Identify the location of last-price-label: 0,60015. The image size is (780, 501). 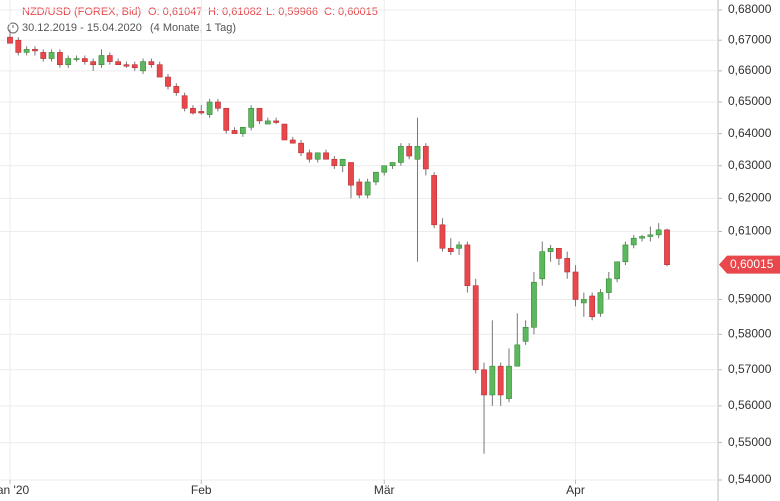
(752, 264).